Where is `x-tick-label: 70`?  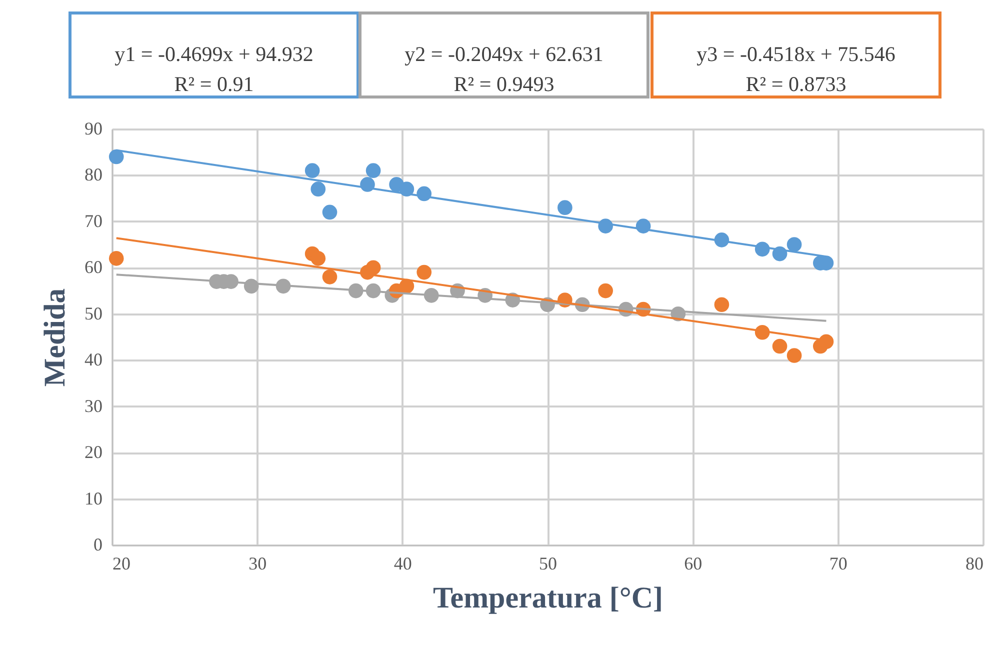 x-tick-label: 70 is located at coordinates (838, 564).